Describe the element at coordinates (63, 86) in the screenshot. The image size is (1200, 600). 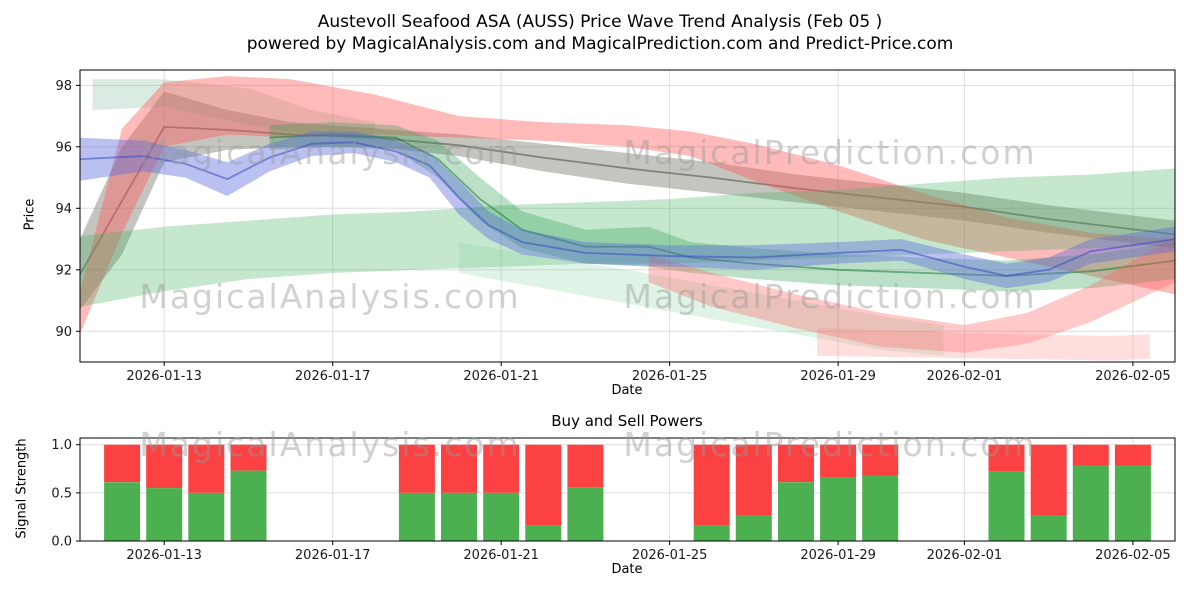
I see `y-tick-label: 98` at that location.